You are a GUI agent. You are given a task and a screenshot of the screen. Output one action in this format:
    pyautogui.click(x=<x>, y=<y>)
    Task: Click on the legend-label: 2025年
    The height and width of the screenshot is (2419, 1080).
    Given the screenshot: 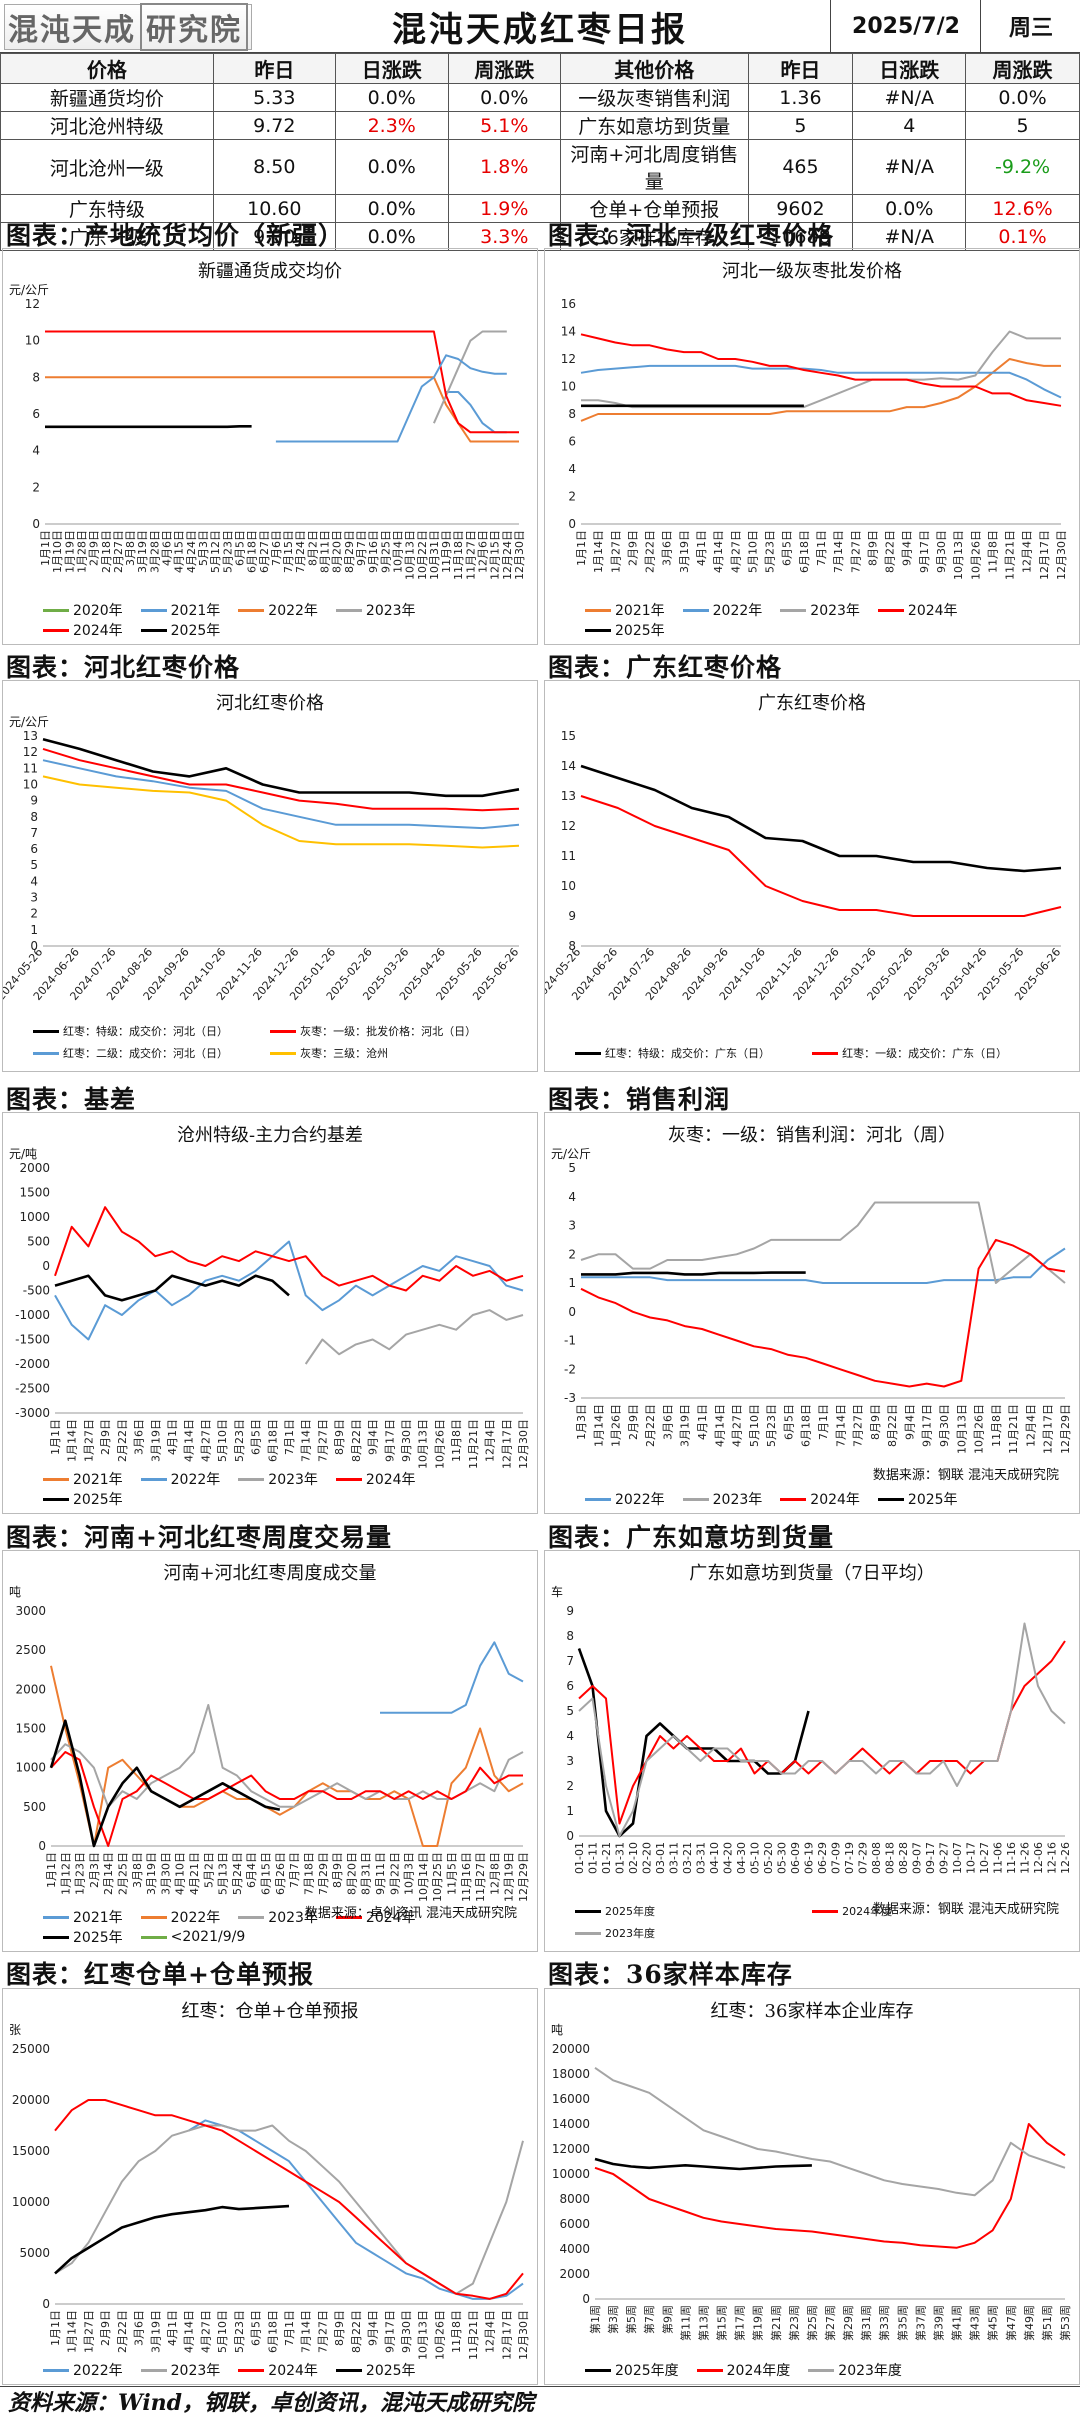 What is the action you would take?
    pyautogui.click(x=195, y=631)
    